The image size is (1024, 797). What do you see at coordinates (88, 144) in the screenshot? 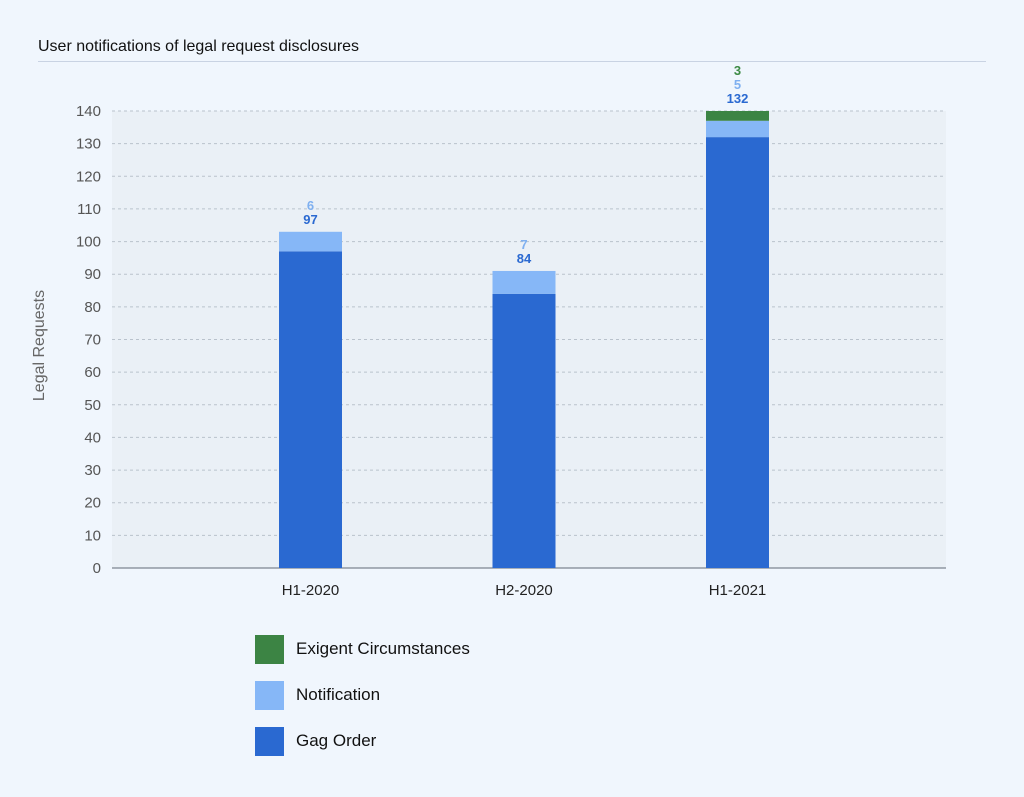
I see `y-tick-label: 130` at bounding box center [88, 144].